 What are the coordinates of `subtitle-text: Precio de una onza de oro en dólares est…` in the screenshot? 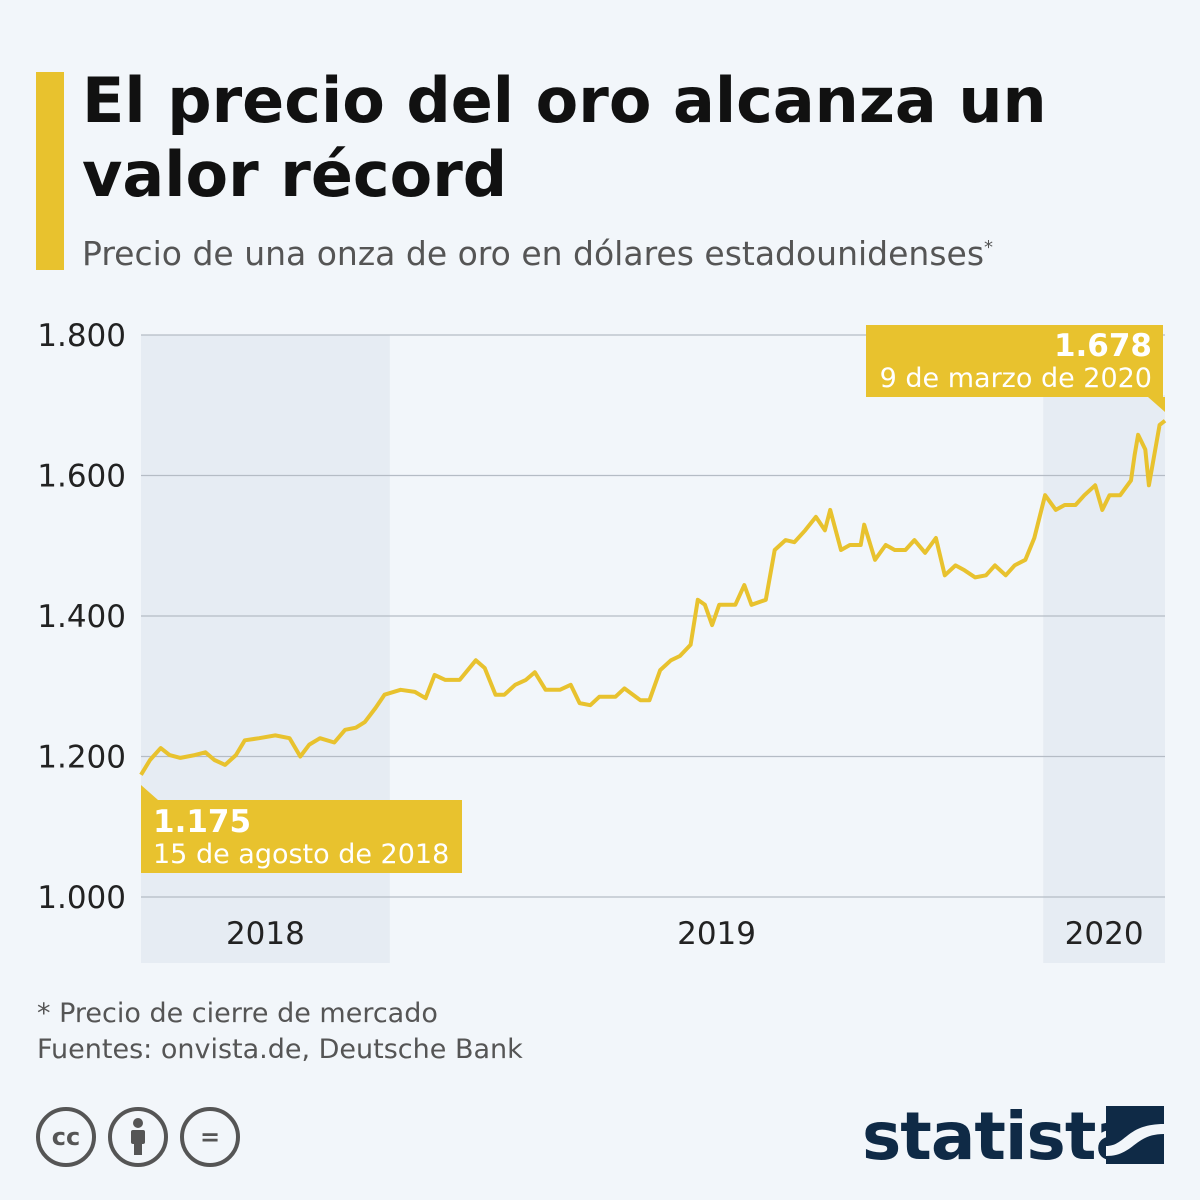 It's located at (533, 253).